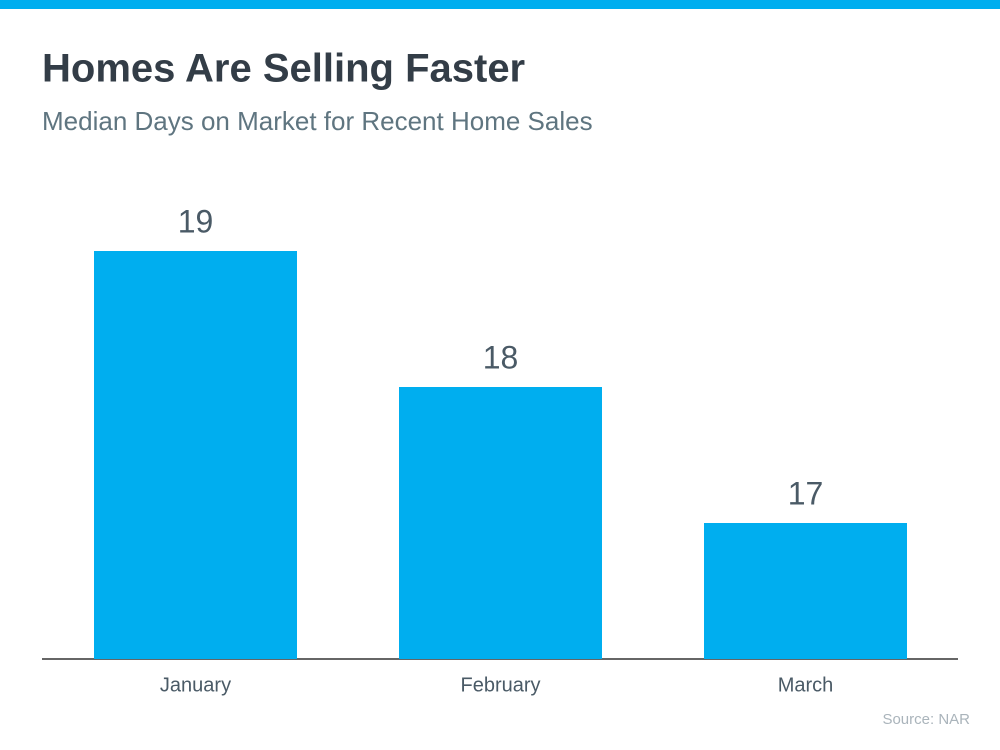 The height and width of the screenshot is (750, 1000). What do you see at coordinates (283, 69) in the screenshot?
I see `chart-title: Homes Are Selling Faster` at bounding box center [283, 69].